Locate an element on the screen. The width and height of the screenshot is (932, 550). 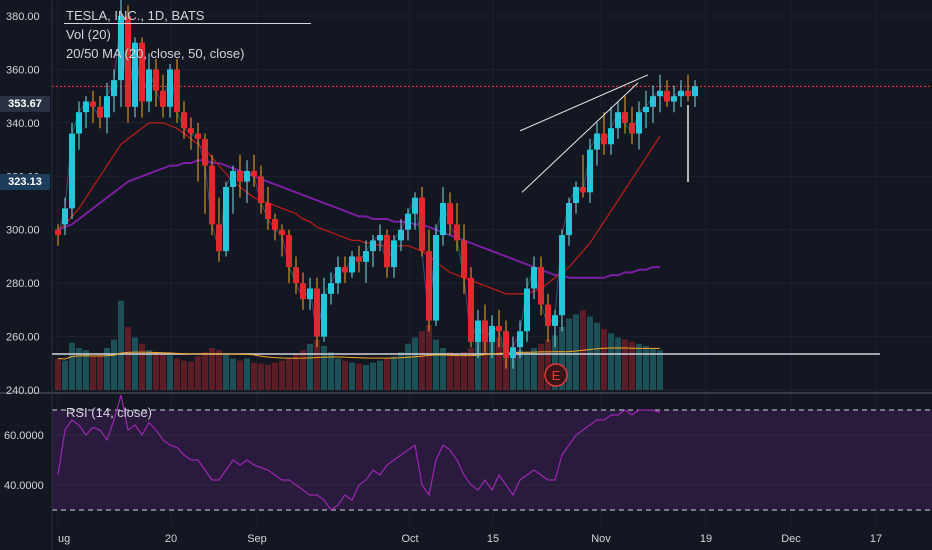
price-tick-label: 280.00 is located at coordinates (23, 284).